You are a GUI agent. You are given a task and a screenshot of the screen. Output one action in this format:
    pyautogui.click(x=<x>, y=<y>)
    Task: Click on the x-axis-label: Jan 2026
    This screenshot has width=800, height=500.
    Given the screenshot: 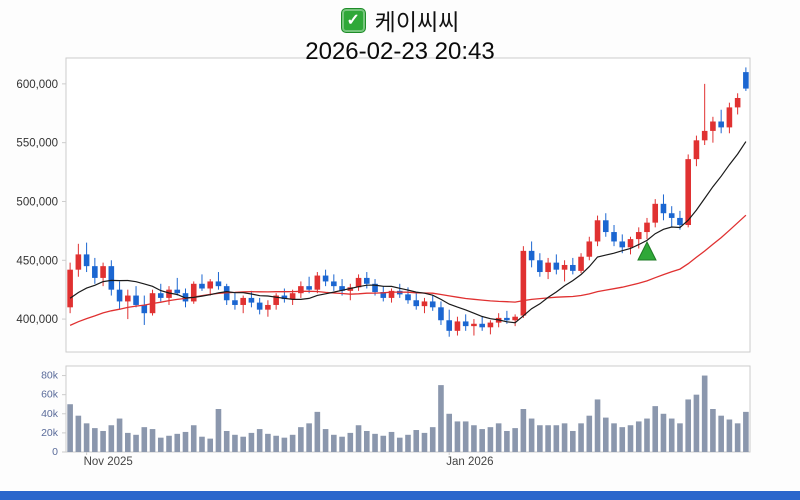 What is the action you would take?
    pyautogui.click(x=469, y=462)
    